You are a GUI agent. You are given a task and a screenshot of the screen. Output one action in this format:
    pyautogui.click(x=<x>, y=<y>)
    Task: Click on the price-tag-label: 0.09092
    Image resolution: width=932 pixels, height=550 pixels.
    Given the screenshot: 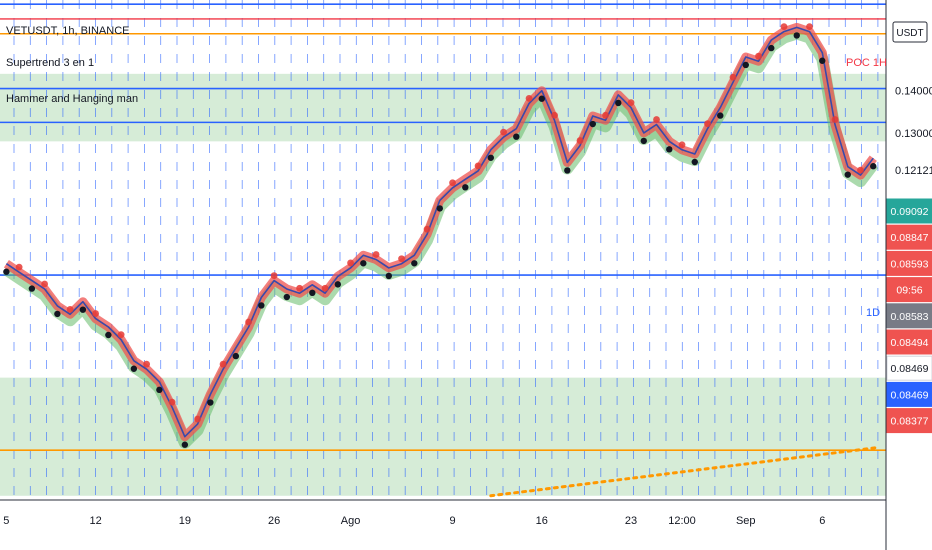 What is the action you would take?
    pyautogui.click(x=910, y=212)
    